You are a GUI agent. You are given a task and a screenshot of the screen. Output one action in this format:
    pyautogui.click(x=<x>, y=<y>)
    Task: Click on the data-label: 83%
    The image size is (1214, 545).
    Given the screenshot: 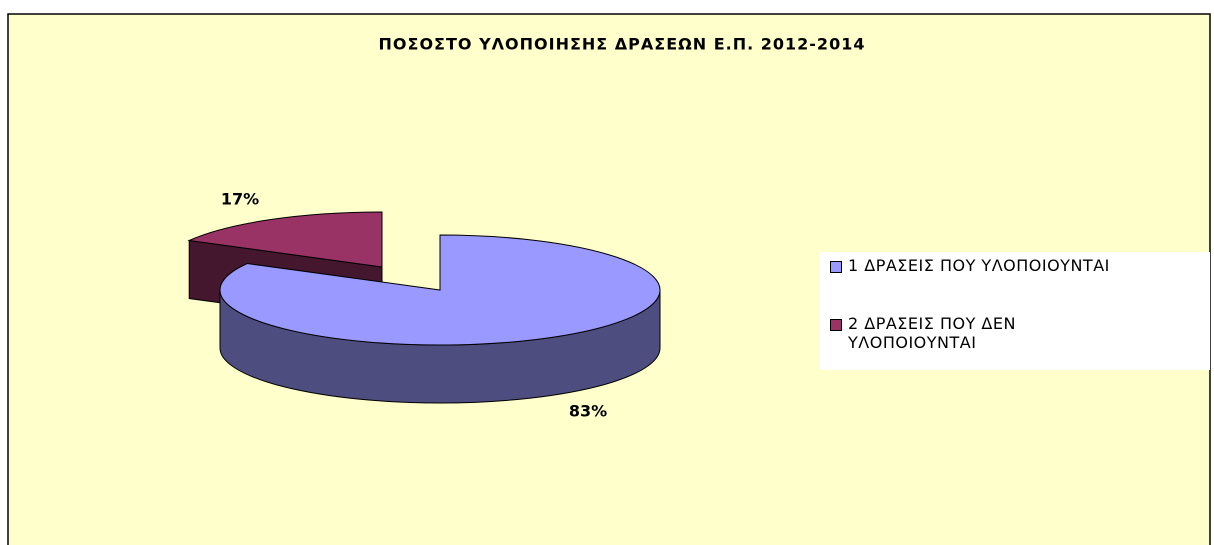 What is the action you would take?
    pyautogui.click(x=588, y=411)
    